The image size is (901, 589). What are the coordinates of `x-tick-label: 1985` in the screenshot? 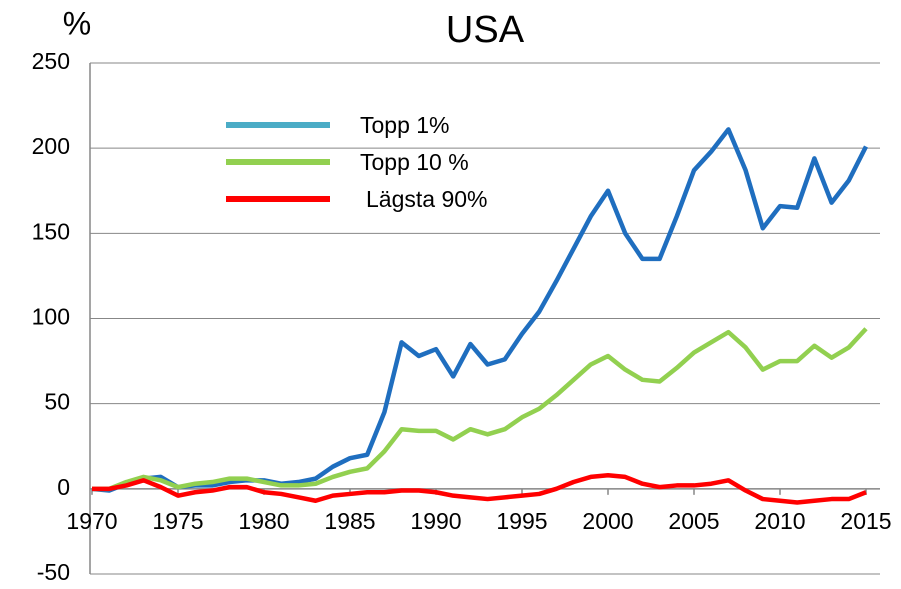 It's located at (349, 521).